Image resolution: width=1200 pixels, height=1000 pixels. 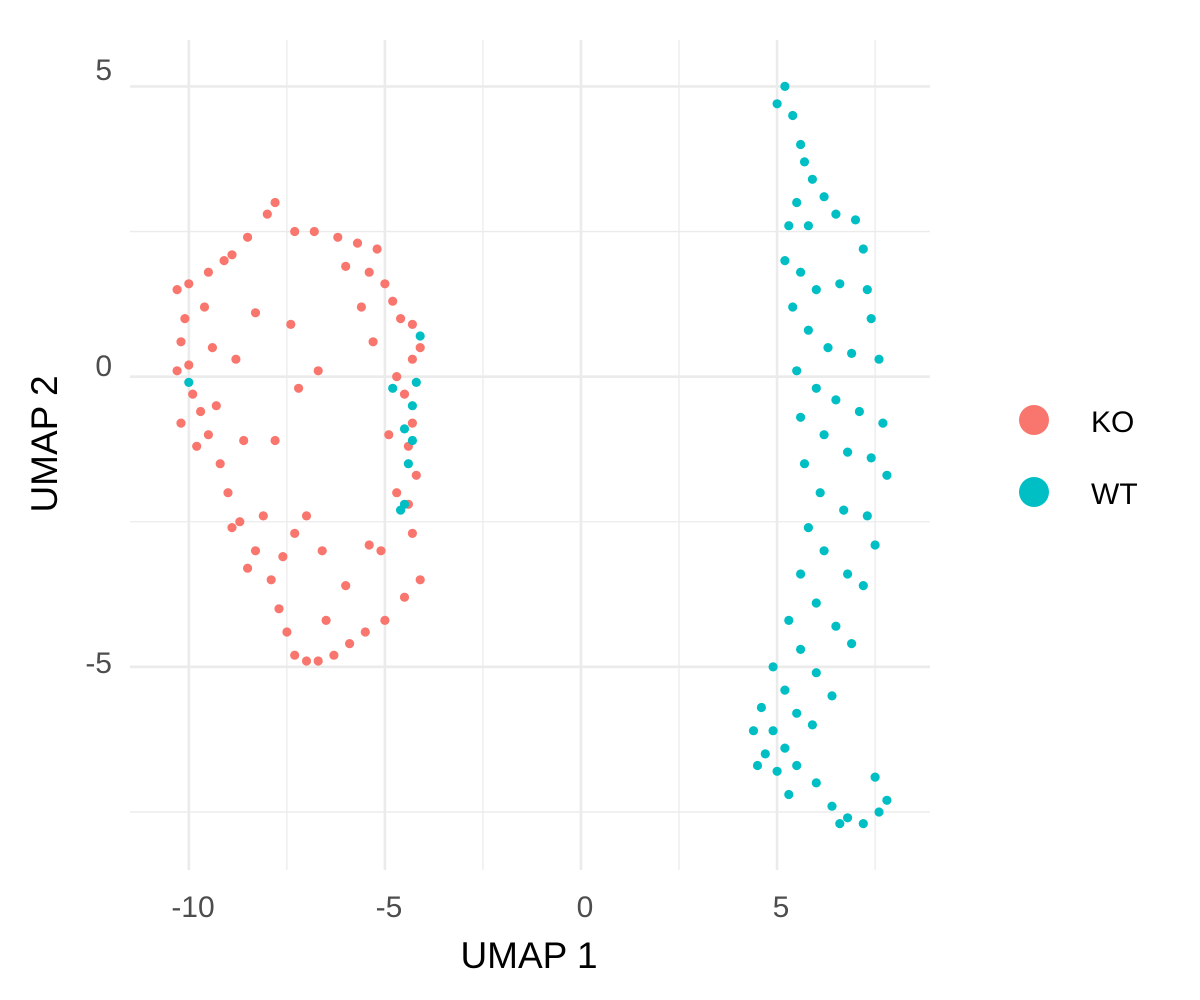 What do you see at coordinates (103, 70) in the screenshot?
I see `y-tick-label: 5` at bounding box center [103, 70].